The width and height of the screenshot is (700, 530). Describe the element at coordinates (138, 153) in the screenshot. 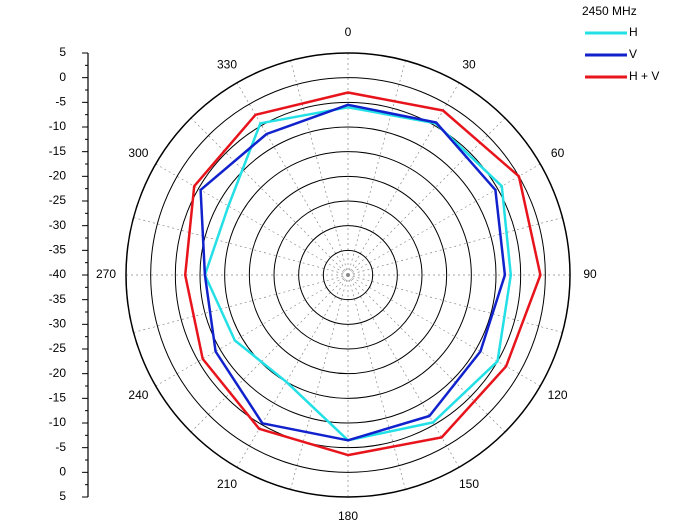

I see `angle-label: 300` at that location.